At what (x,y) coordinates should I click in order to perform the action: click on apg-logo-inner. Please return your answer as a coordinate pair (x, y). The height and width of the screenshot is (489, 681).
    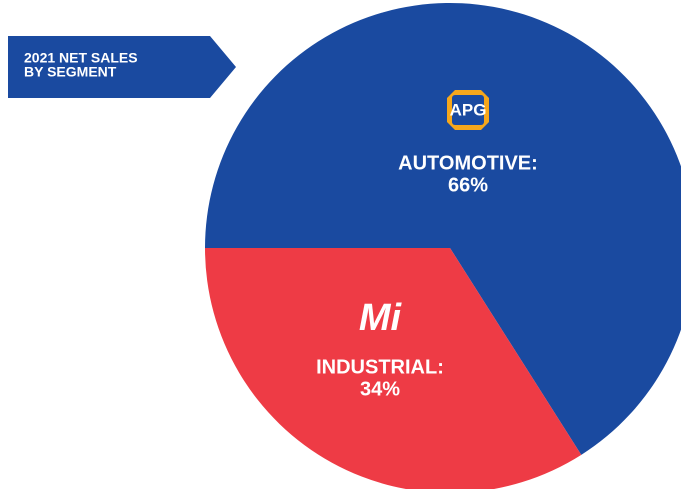
    Looking at the image, I should click on (468, 110).